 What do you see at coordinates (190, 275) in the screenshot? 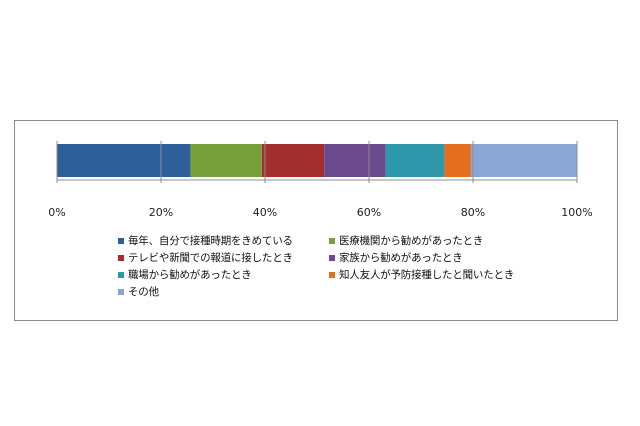
I see `legend-label: 職場から勧めがあったとき` at bounding box center [190, 275].